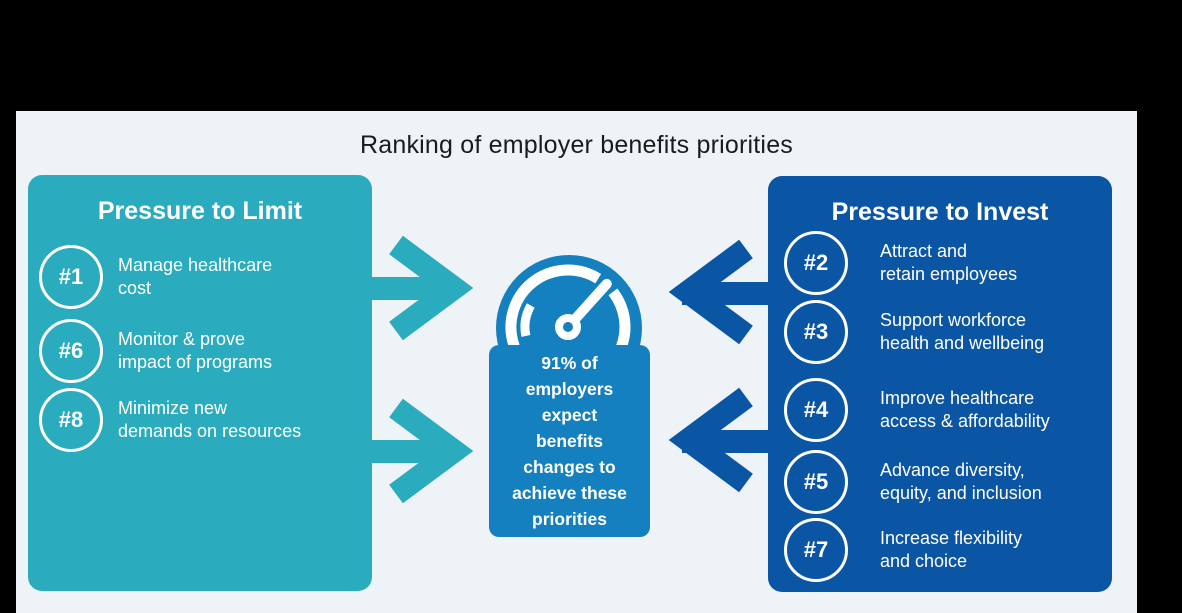 The width and height of the screenshot is (1182, 613). Describe the element at coordinates (200, 211) in the screenshot. I see `left-panel-title: Pressure to Limit` at that location.